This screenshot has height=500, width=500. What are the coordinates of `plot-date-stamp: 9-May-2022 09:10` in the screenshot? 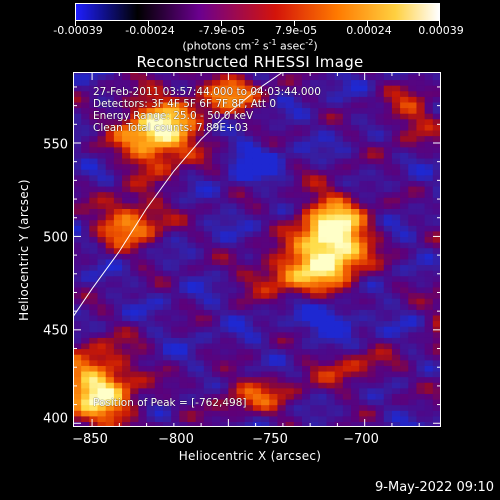 It's located at (434, 487).